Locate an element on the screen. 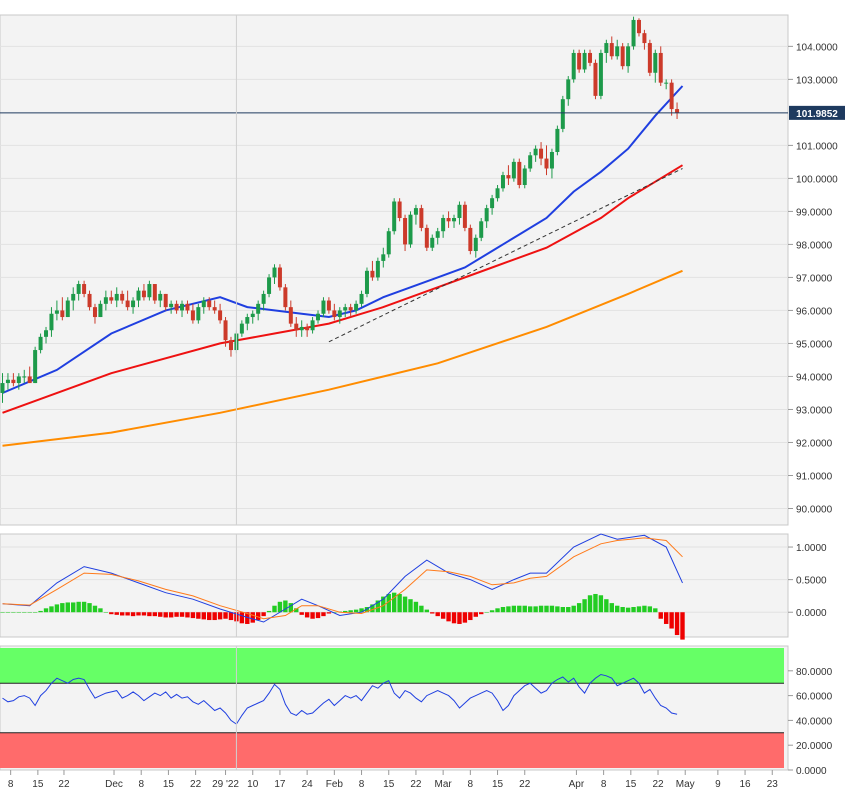 This screenshot has height=804, width=856. macd-plot-background is located at coordinates (394, 585).